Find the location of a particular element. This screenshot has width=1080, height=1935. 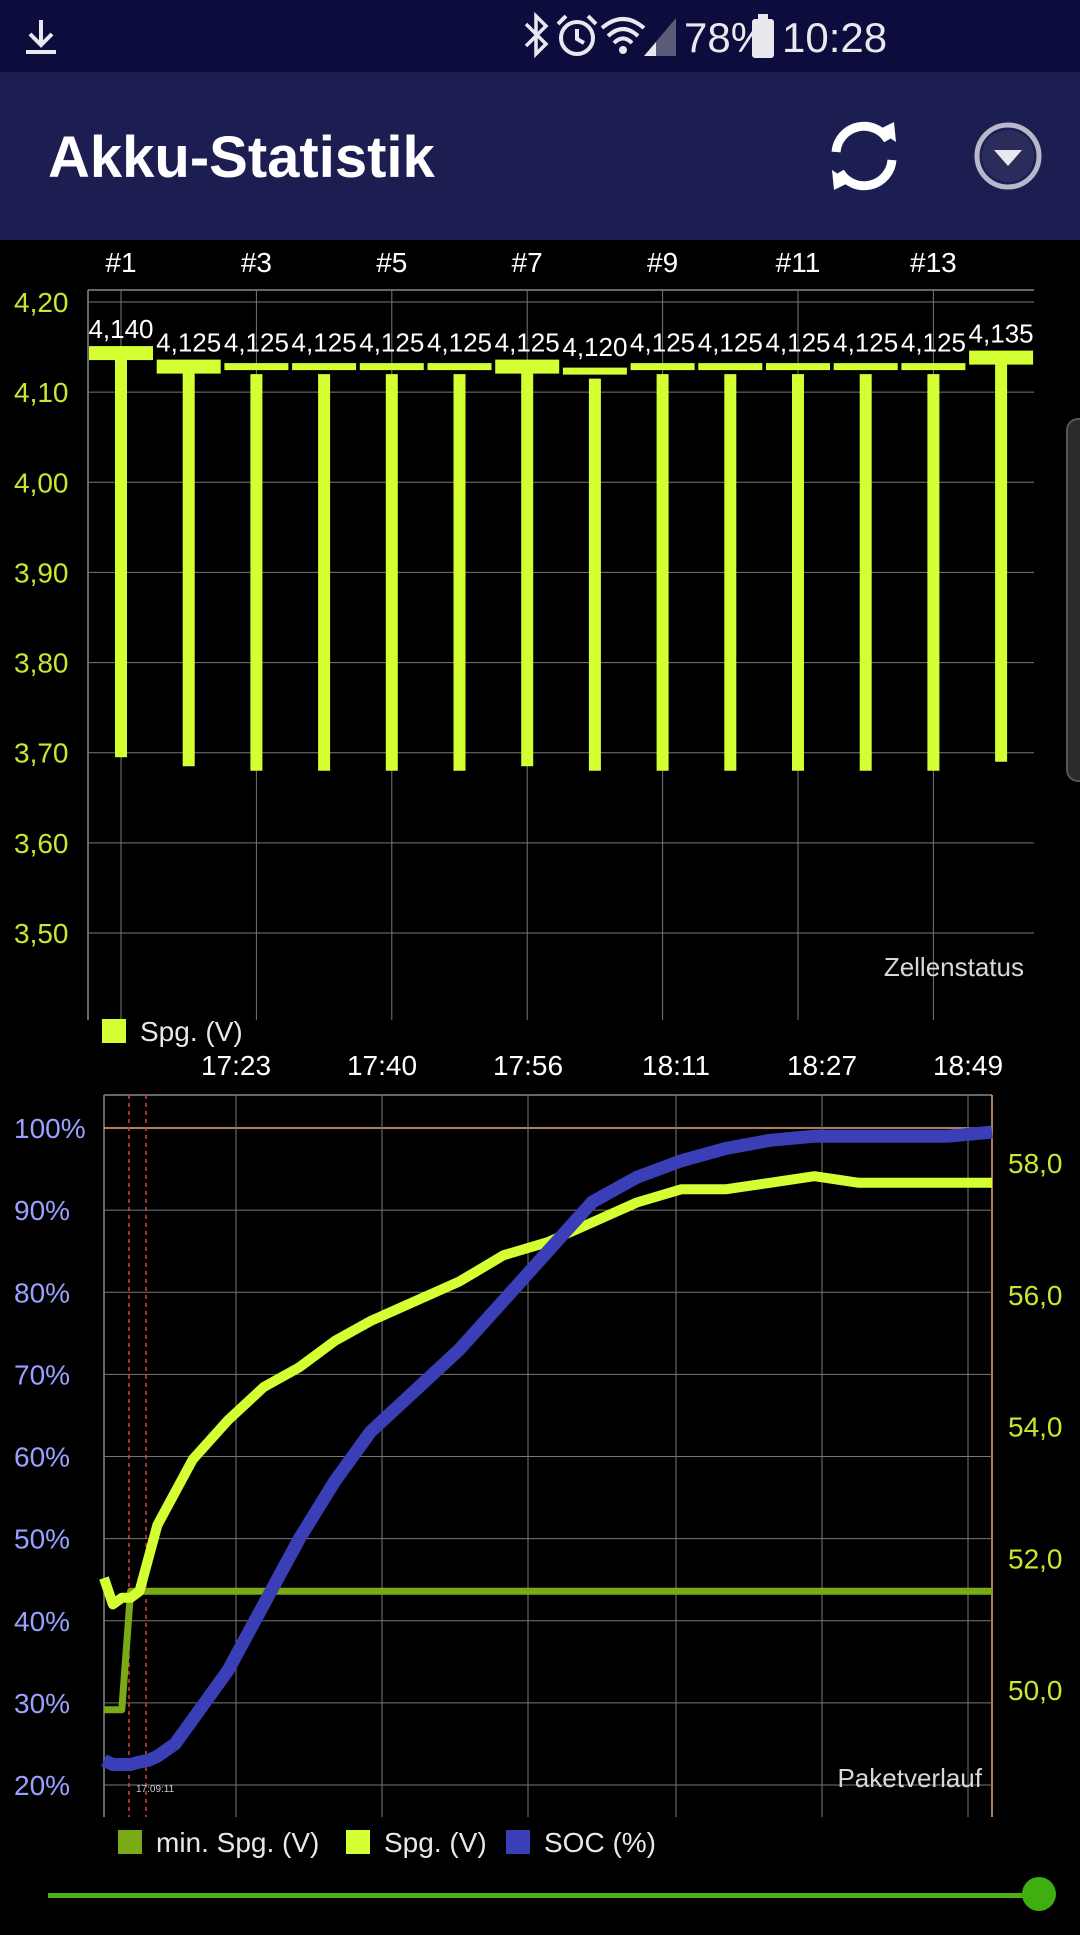

y-right-tick-label: 56,0 is located at coordinates (1035, 1295).